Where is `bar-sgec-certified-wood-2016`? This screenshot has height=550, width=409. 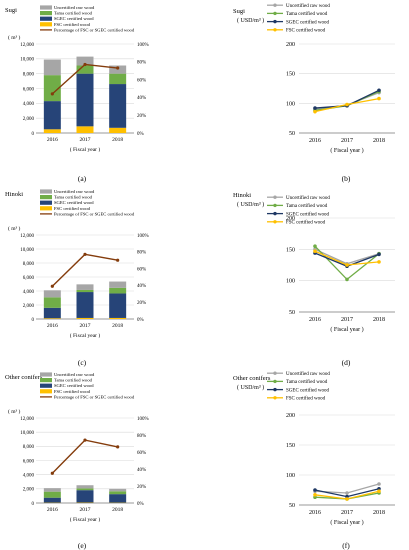
bar-sgec-certified-wood-2016 is located at coordinates (52, 313).